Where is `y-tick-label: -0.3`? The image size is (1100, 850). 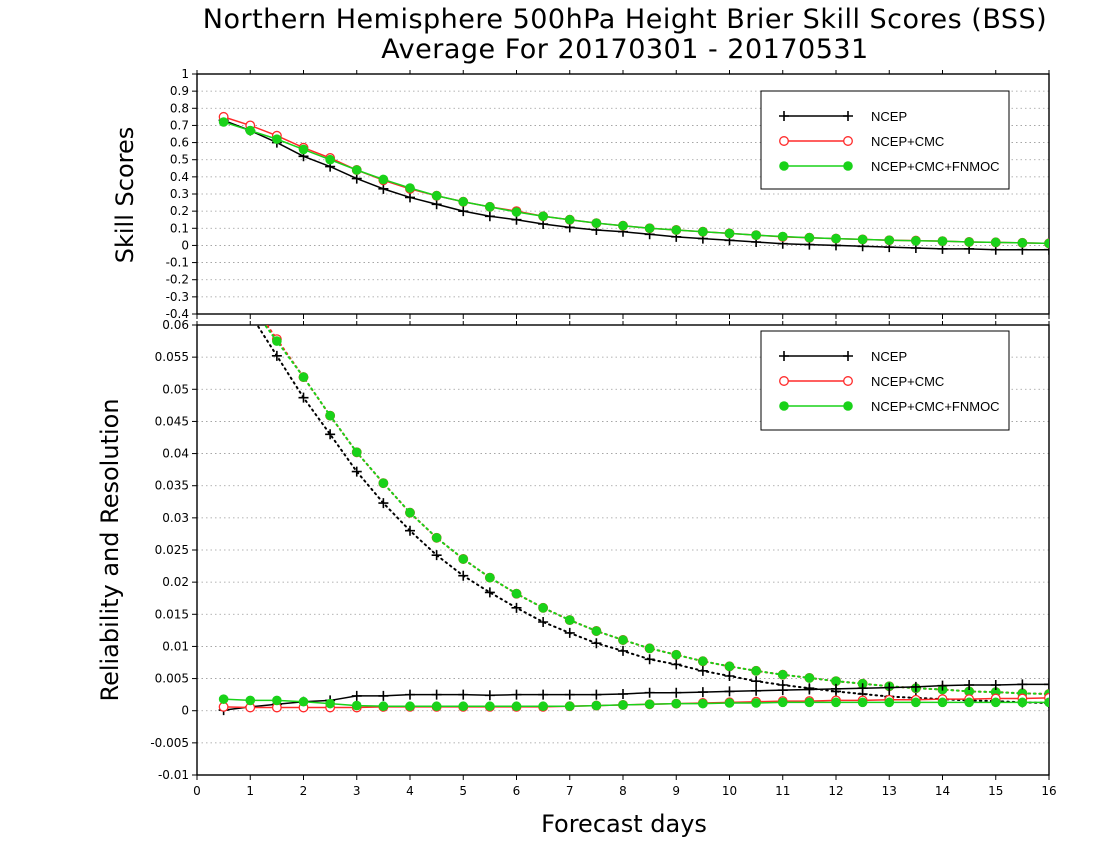
y-tick-label: -0.3 is located at coordinates (177, 297).